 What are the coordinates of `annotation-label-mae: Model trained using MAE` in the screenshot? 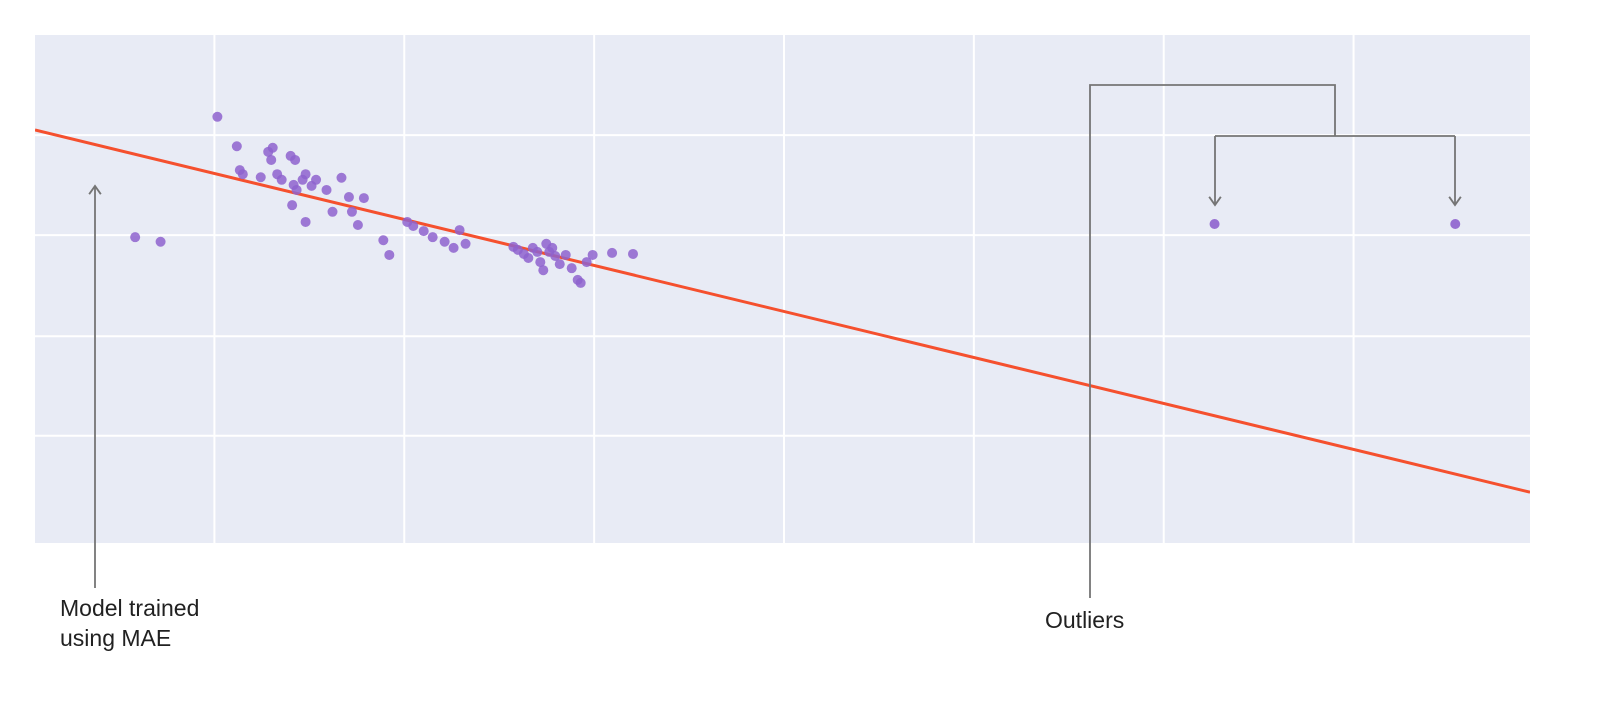 It's located at (130, 623).